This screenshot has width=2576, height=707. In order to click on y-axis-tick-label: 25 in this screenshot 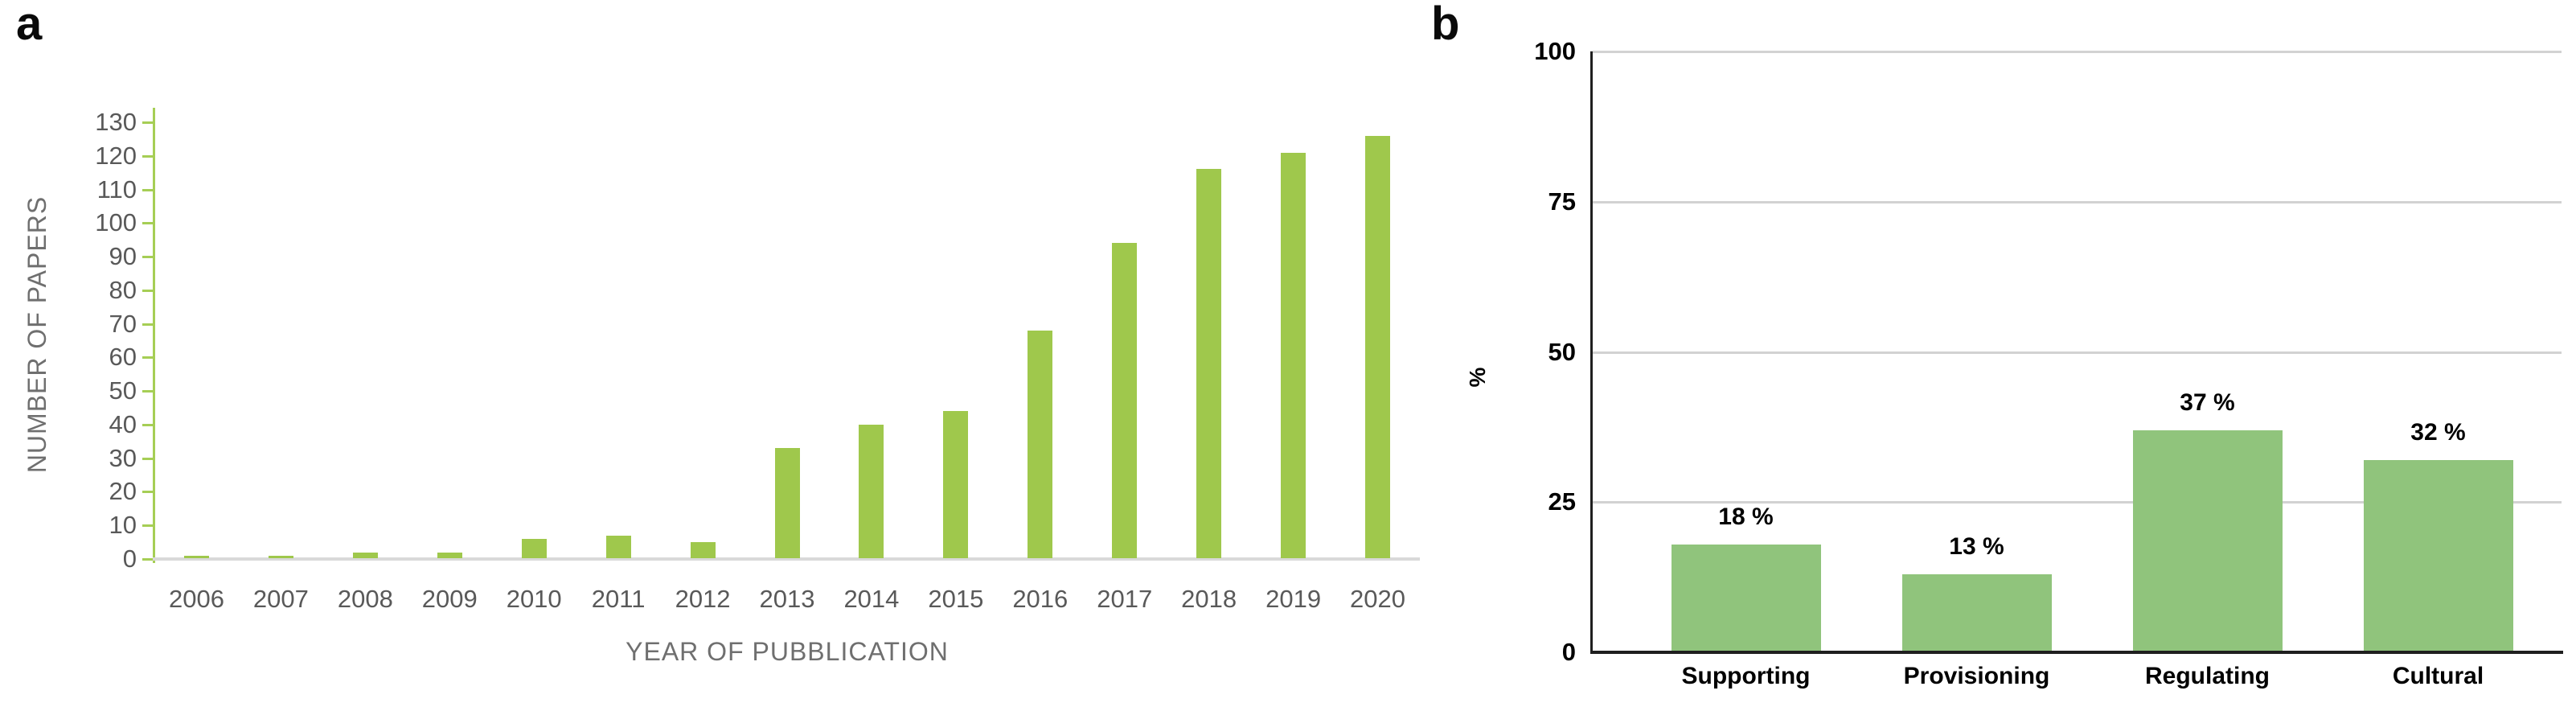, I will do `click(1562, 501)`.